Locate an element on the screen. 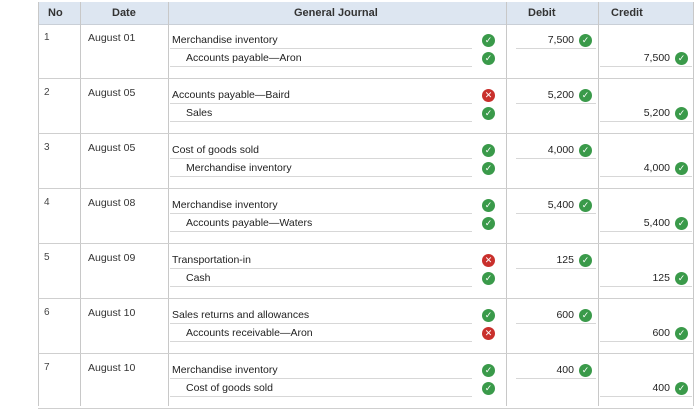 Image resolution: width=700 pixels, height=410 pixels. entry-number: 5 is located at coordinates (47, 257).